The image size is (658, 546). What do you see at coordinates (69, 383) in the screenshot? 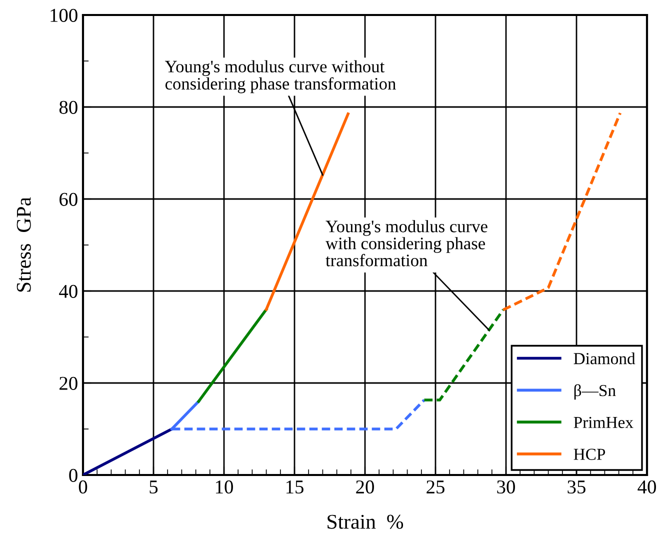
I see `y-tick-label: 20` at bounding box center [69, 383].